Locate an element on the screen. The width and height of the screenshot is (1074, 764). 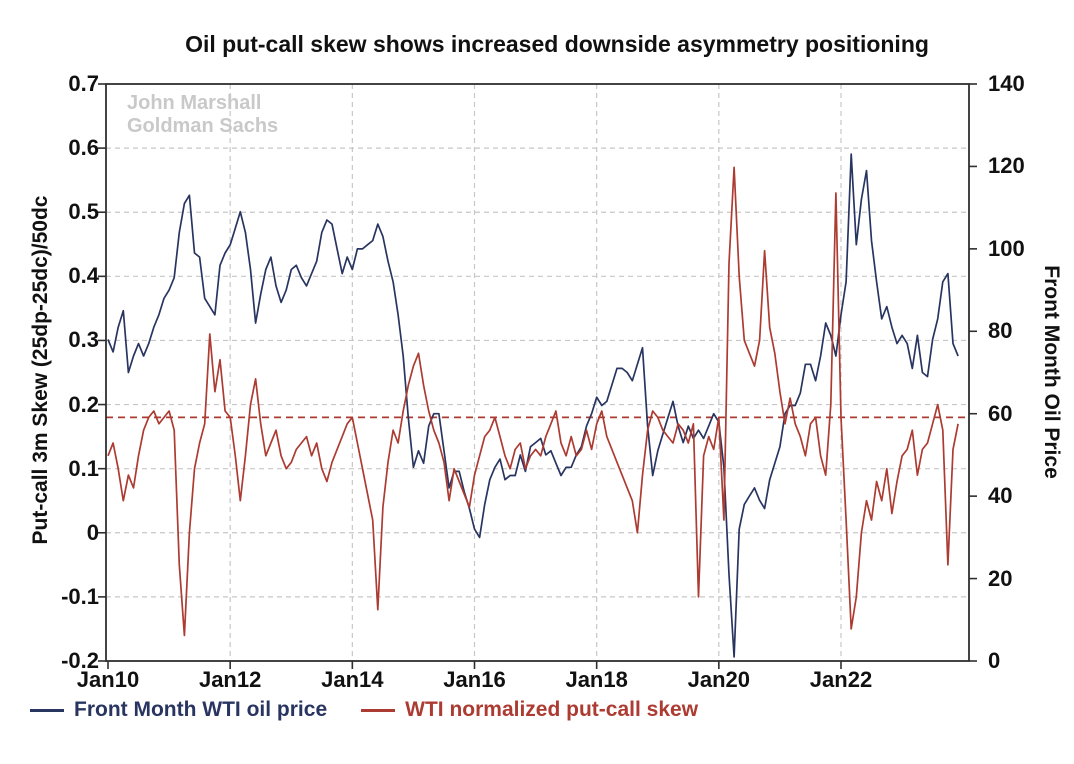
wti-price-line-swatch is located at coordinates (47, 710).